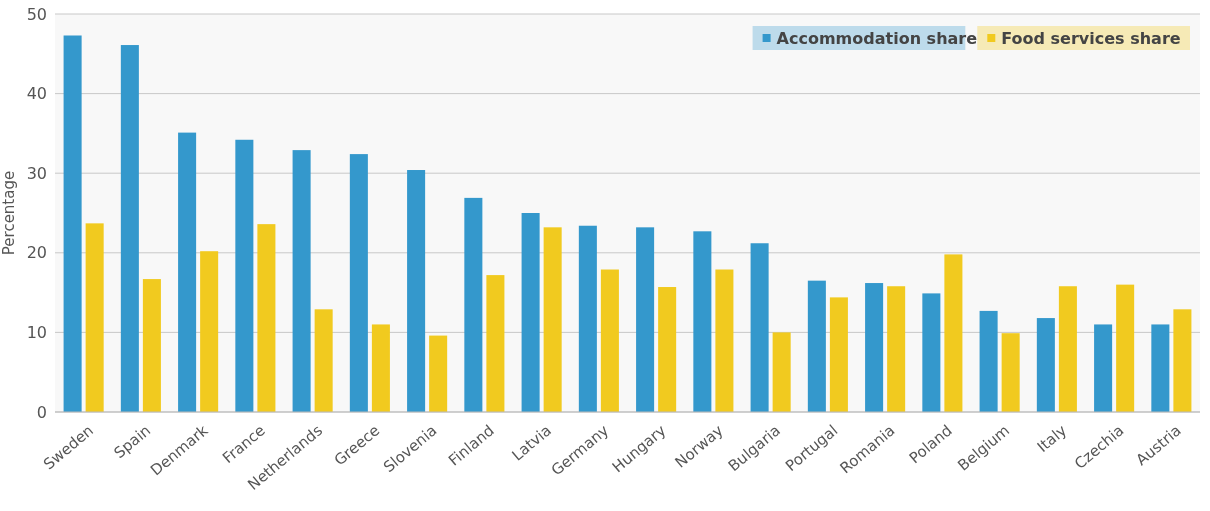  What do you see at coordinates (9, 213) in the screenshot?
I see `y-axis-title: Percentage` at bounding box center [9, 213].